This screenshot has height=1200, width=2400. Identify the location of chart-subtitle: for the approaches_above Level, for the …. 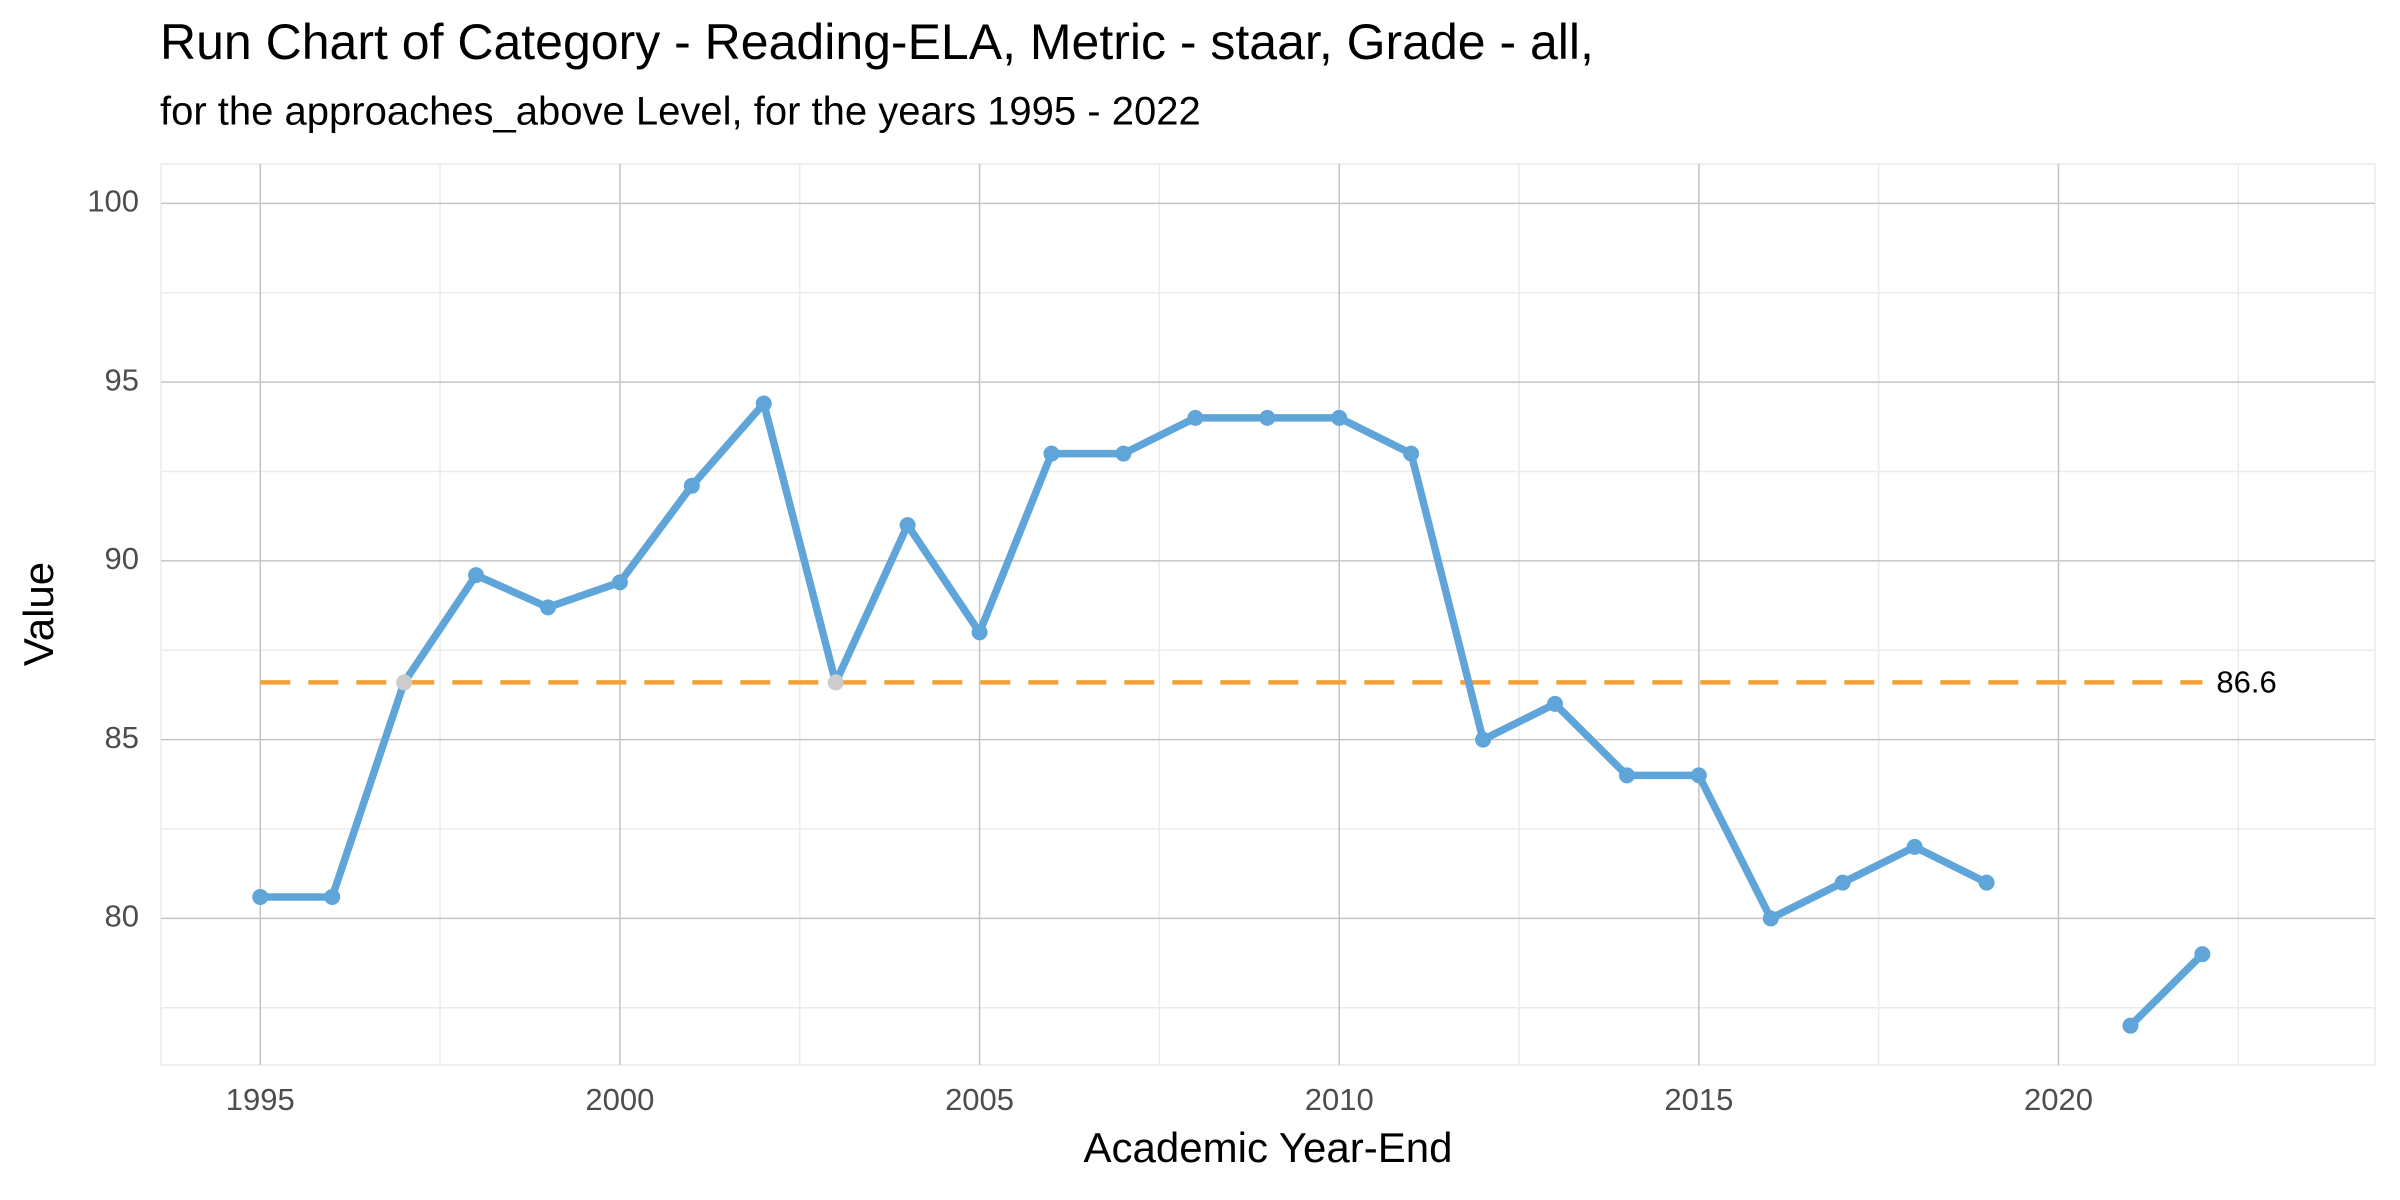
(680, 112).